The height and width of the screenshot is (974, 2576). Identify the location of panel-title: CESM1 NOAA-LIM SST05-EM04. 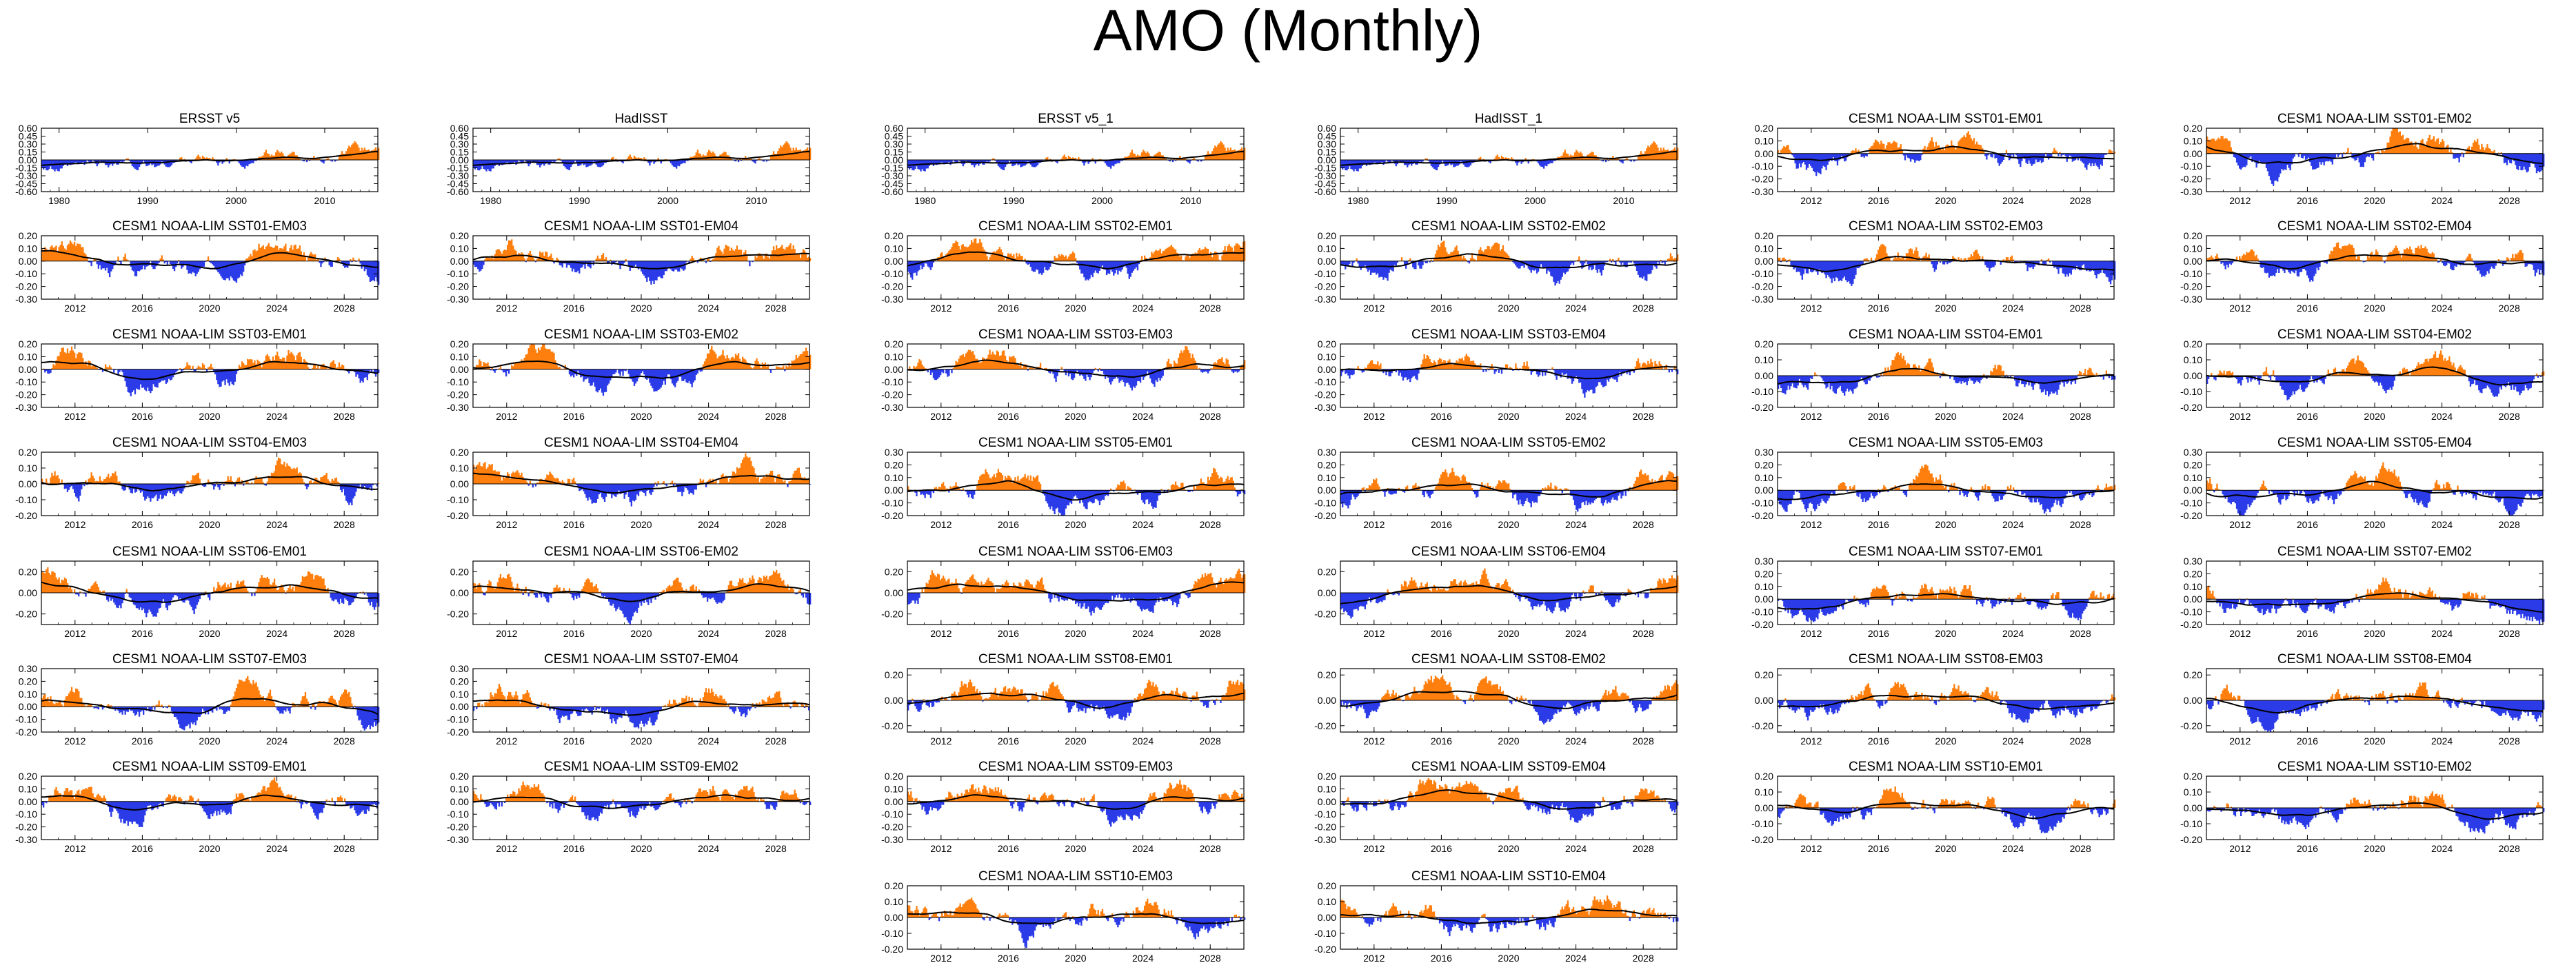
(2374, 443).